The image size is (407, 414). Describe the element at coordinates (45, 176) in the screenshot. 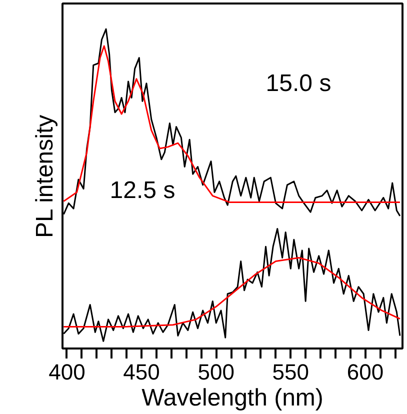

I see `y-axis-title: PL intensity` at that location.